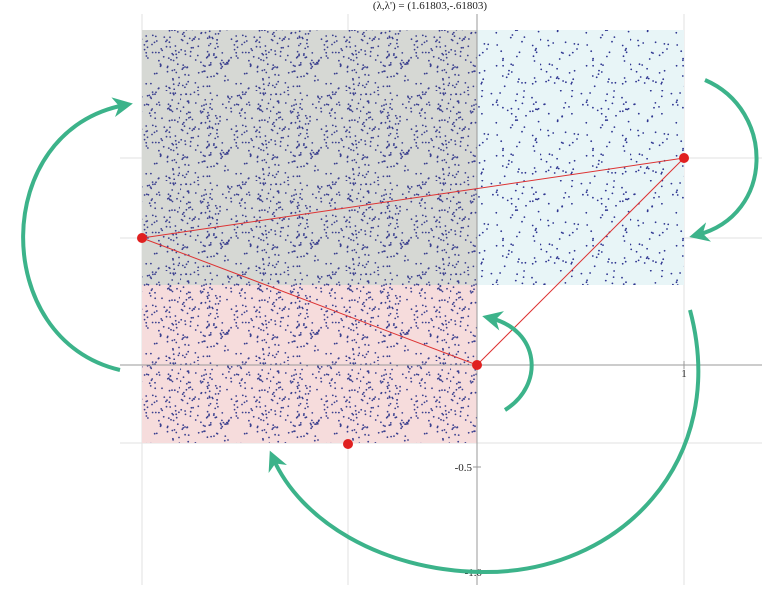 The height and width of the screenshot is (589, 762). What do you see at coordinates (508, 361) in the screenshot?
I see `arrow-middle` at bounding box center [508, 361].